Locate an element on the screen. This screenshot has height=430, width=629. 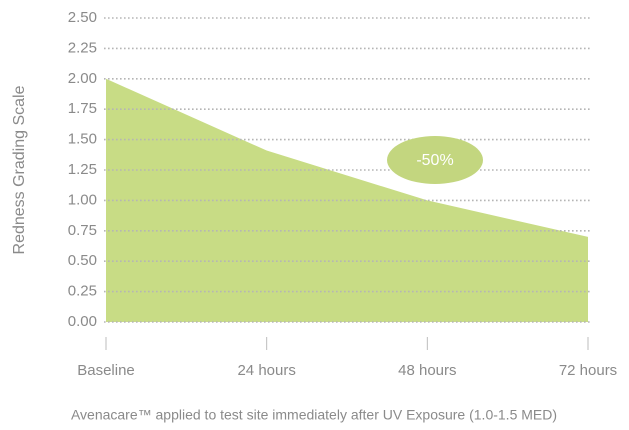
x-tick-label: 48 hours is located at coordinates (427, 370).